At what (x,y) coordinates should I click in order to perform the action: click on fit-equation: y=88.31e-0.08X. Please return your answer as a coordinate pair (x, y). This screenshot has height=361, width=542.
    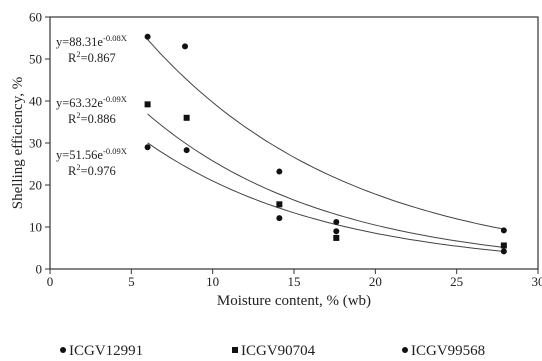
    Looking at the image, I should click on (91, 41).